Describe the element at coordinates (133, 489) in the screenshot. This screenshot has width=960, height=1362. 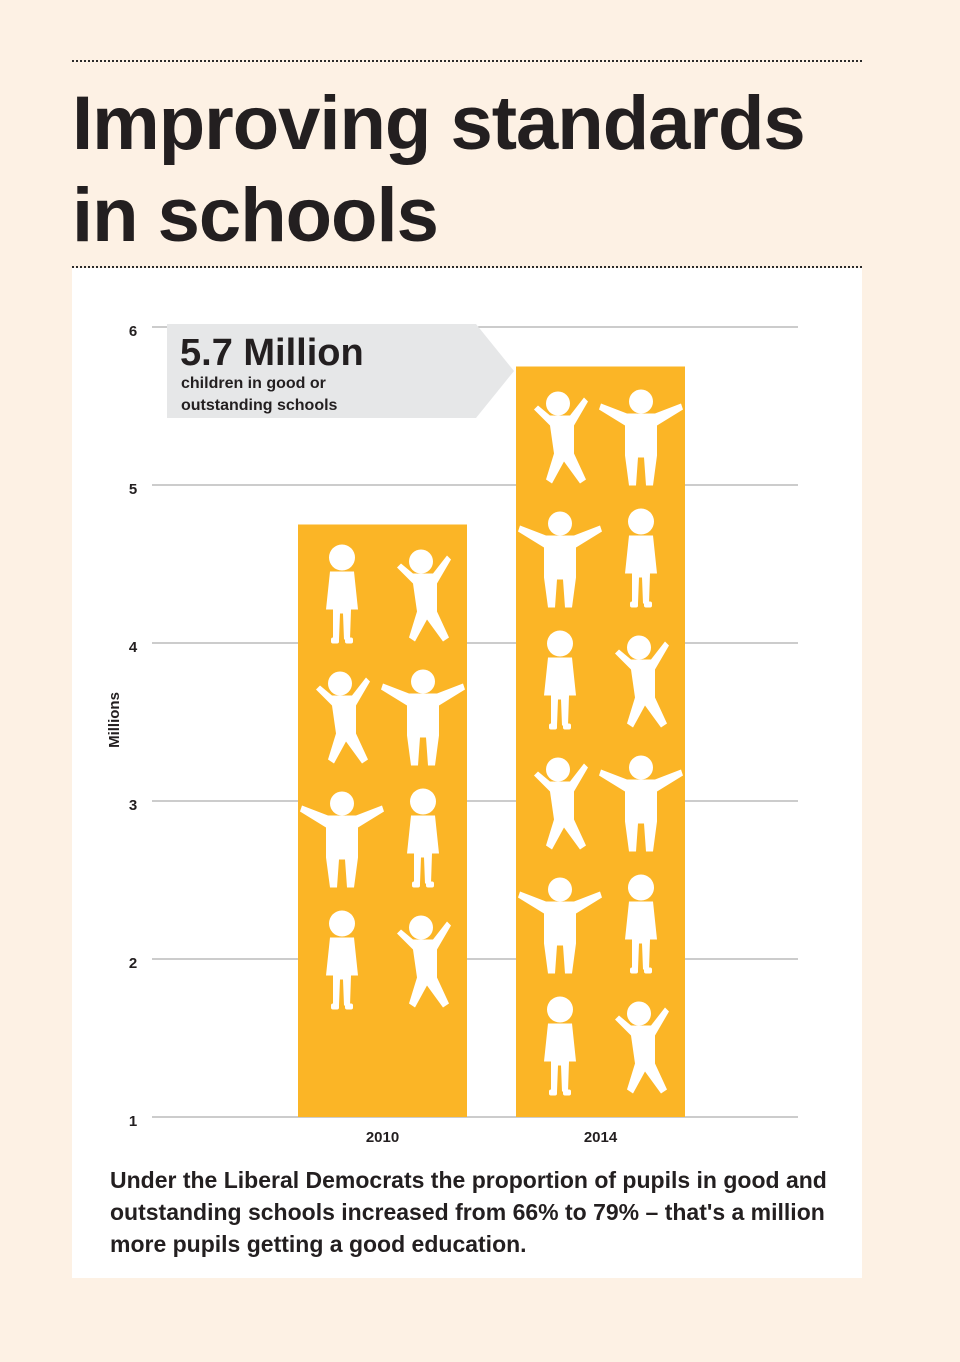
I see `y-tick-label: 5` at that location.